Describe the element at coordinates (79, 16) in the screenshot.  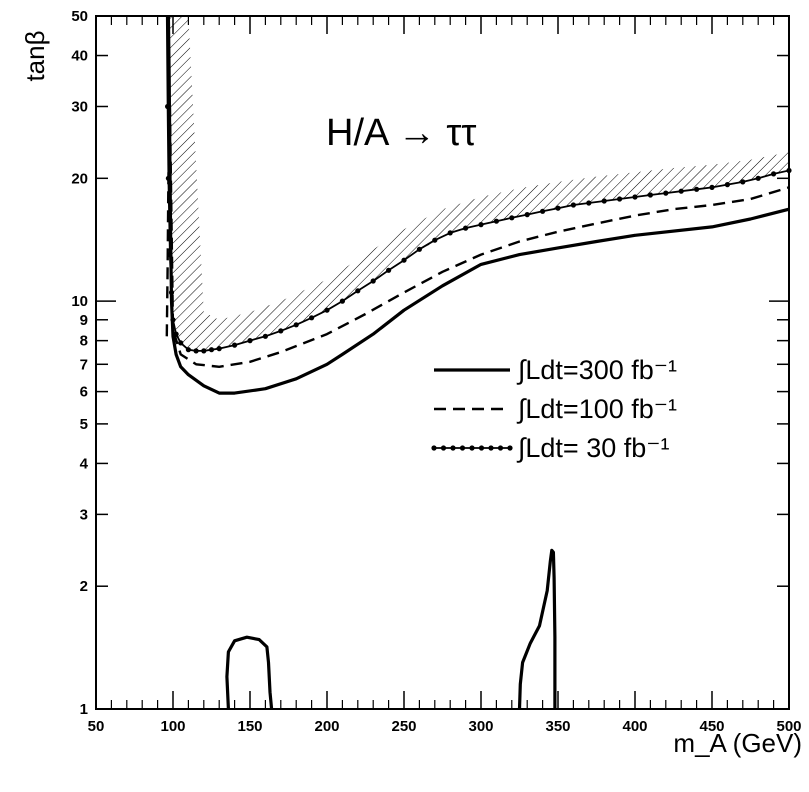
I see `y-tick-label: 50` at that location.